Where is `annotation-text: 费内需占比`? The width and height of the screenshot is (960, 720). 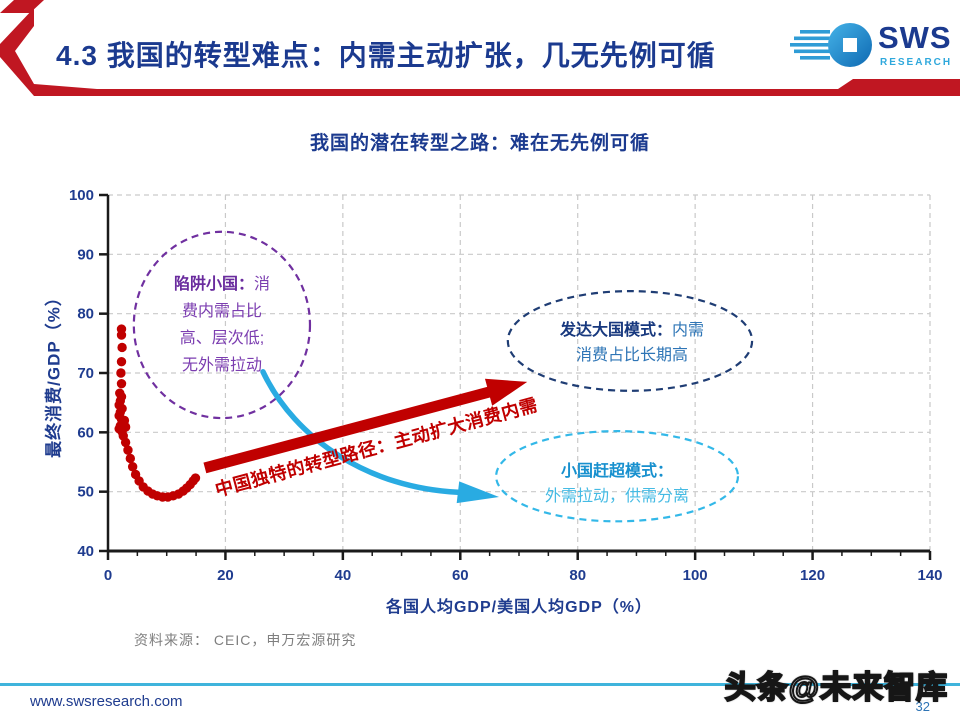
annotation-text: 费内需占比 is located at coordinates (221, 311).